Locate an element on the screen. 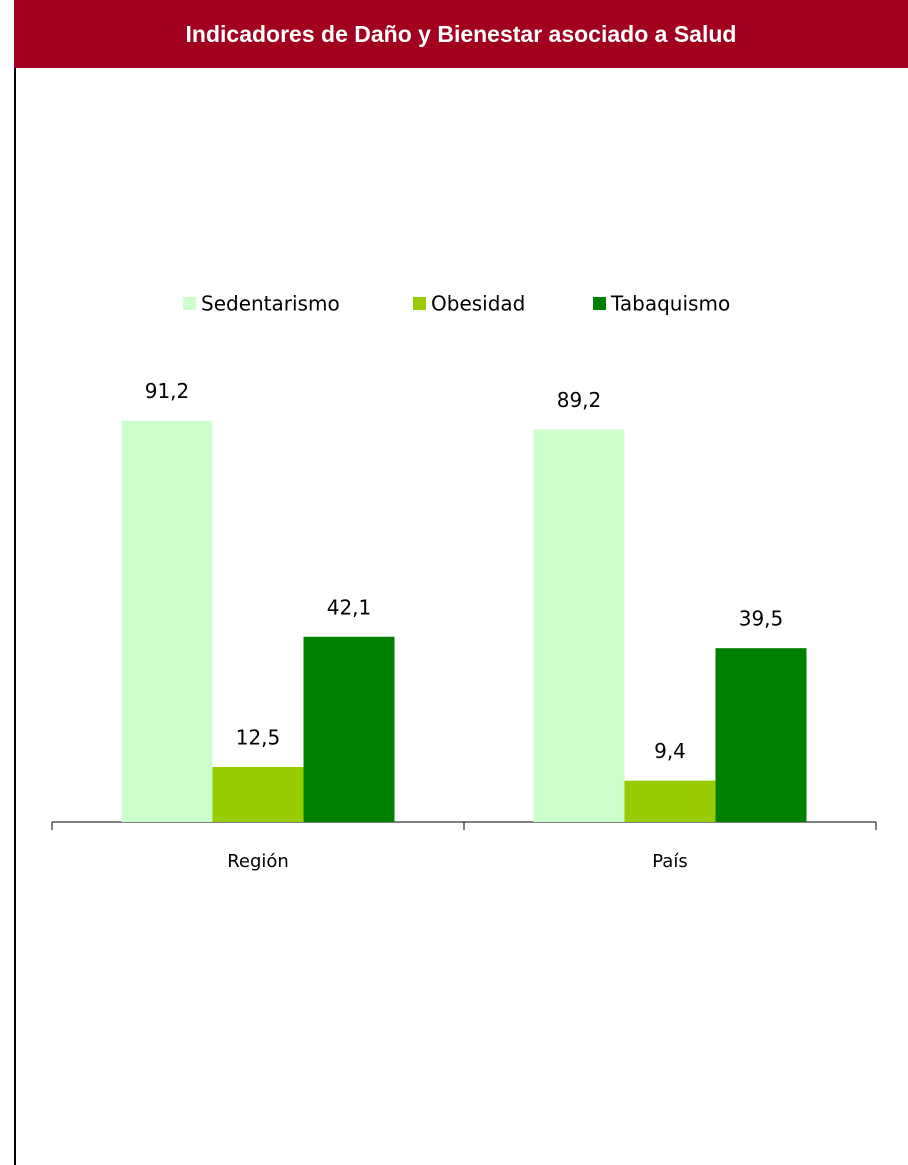 The width and height of the screenshot is (908, 1165). value-label: 12,5 is located at coordinates (258, 738).